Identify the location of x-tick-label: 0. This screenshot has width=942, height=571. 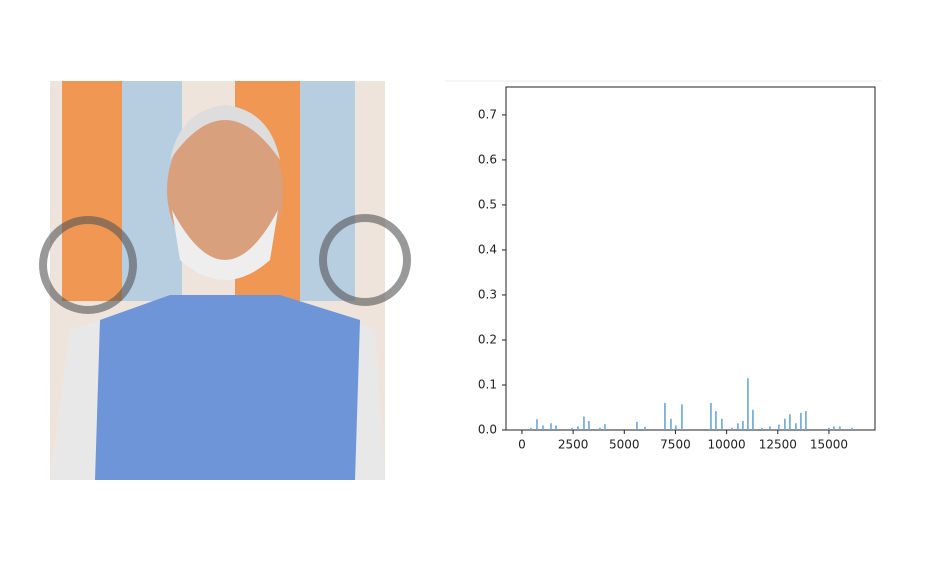
(522, 445).